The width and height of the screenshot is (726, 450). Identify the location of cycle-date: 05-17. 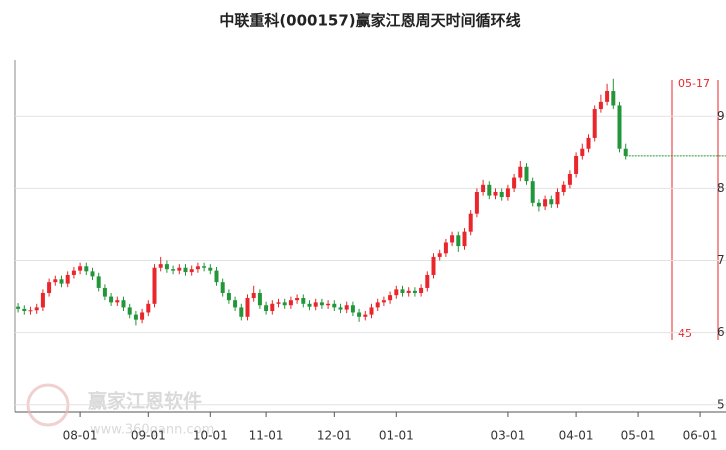
(694, 83).